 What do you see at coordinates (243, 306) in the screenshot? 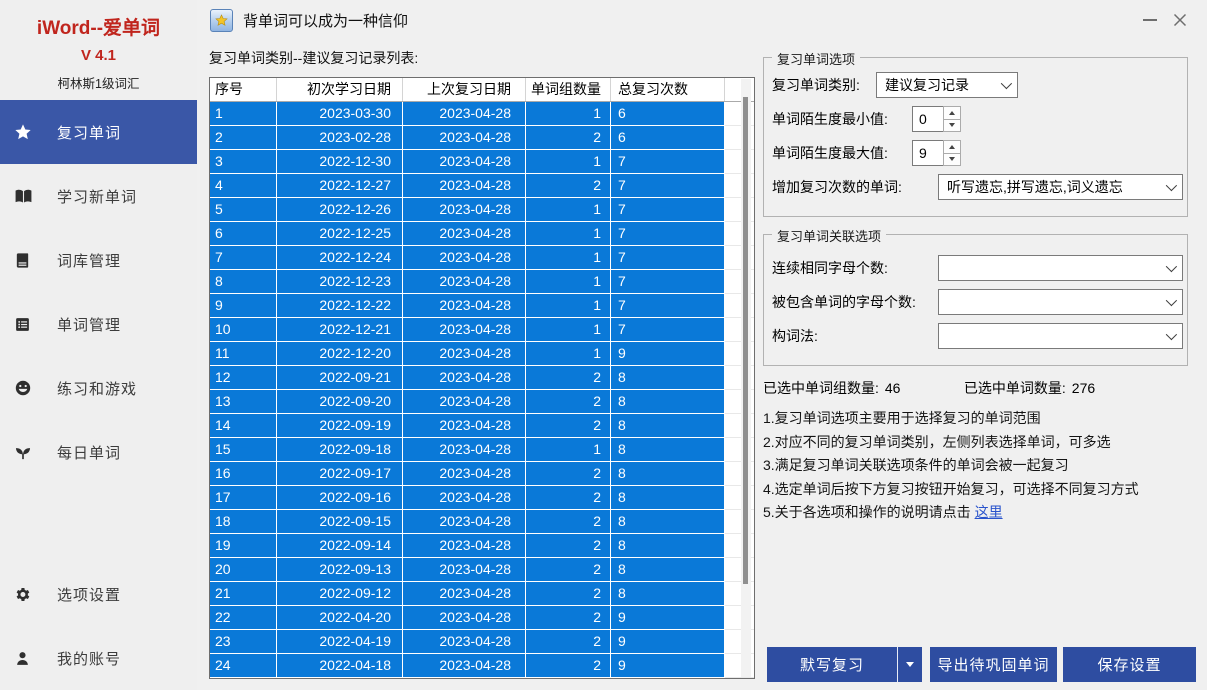
I see `table-cell: 9` at bounding box center [243, 306].